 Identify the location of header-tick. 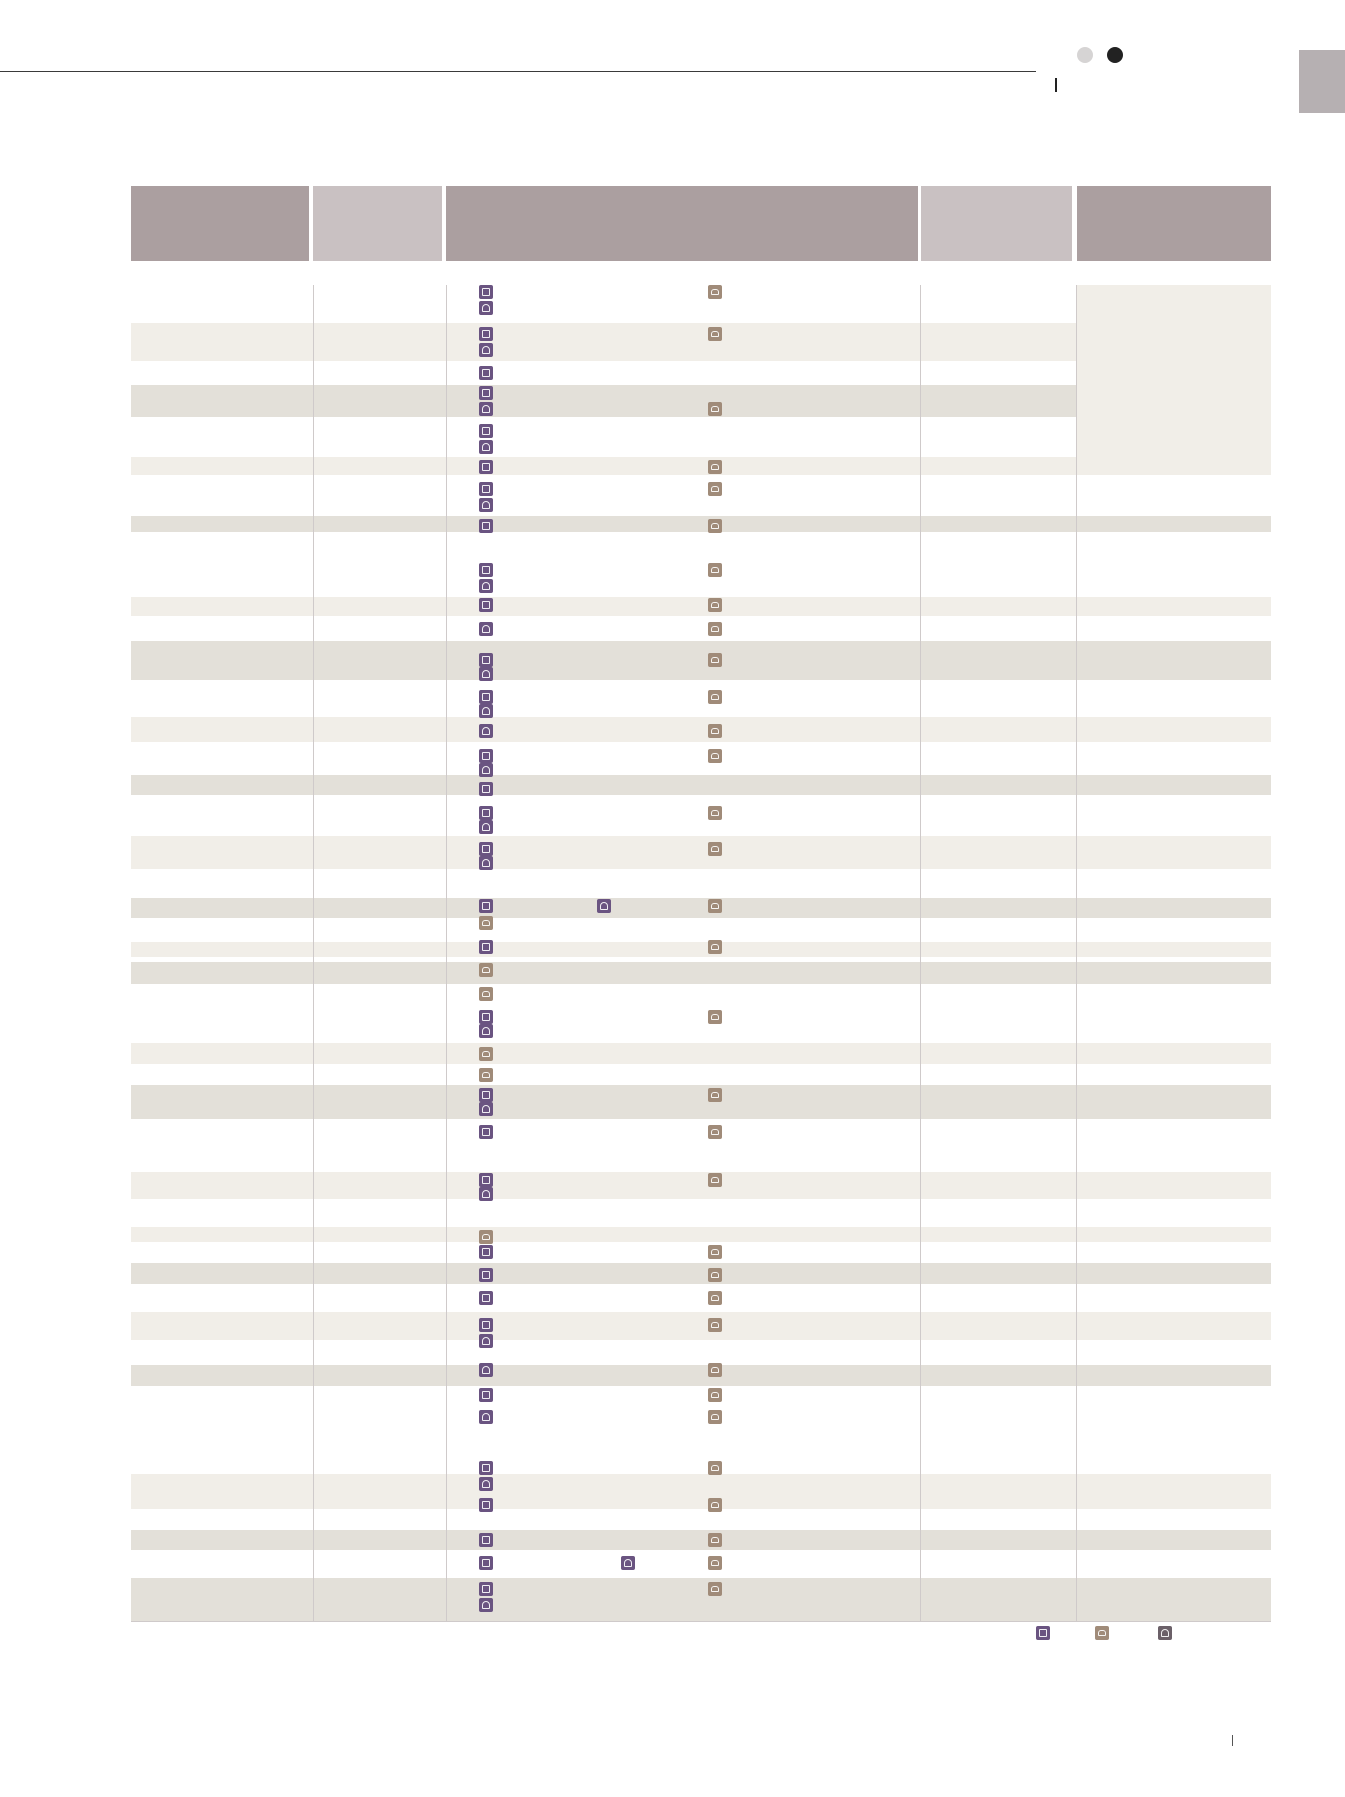
(1056, 85).